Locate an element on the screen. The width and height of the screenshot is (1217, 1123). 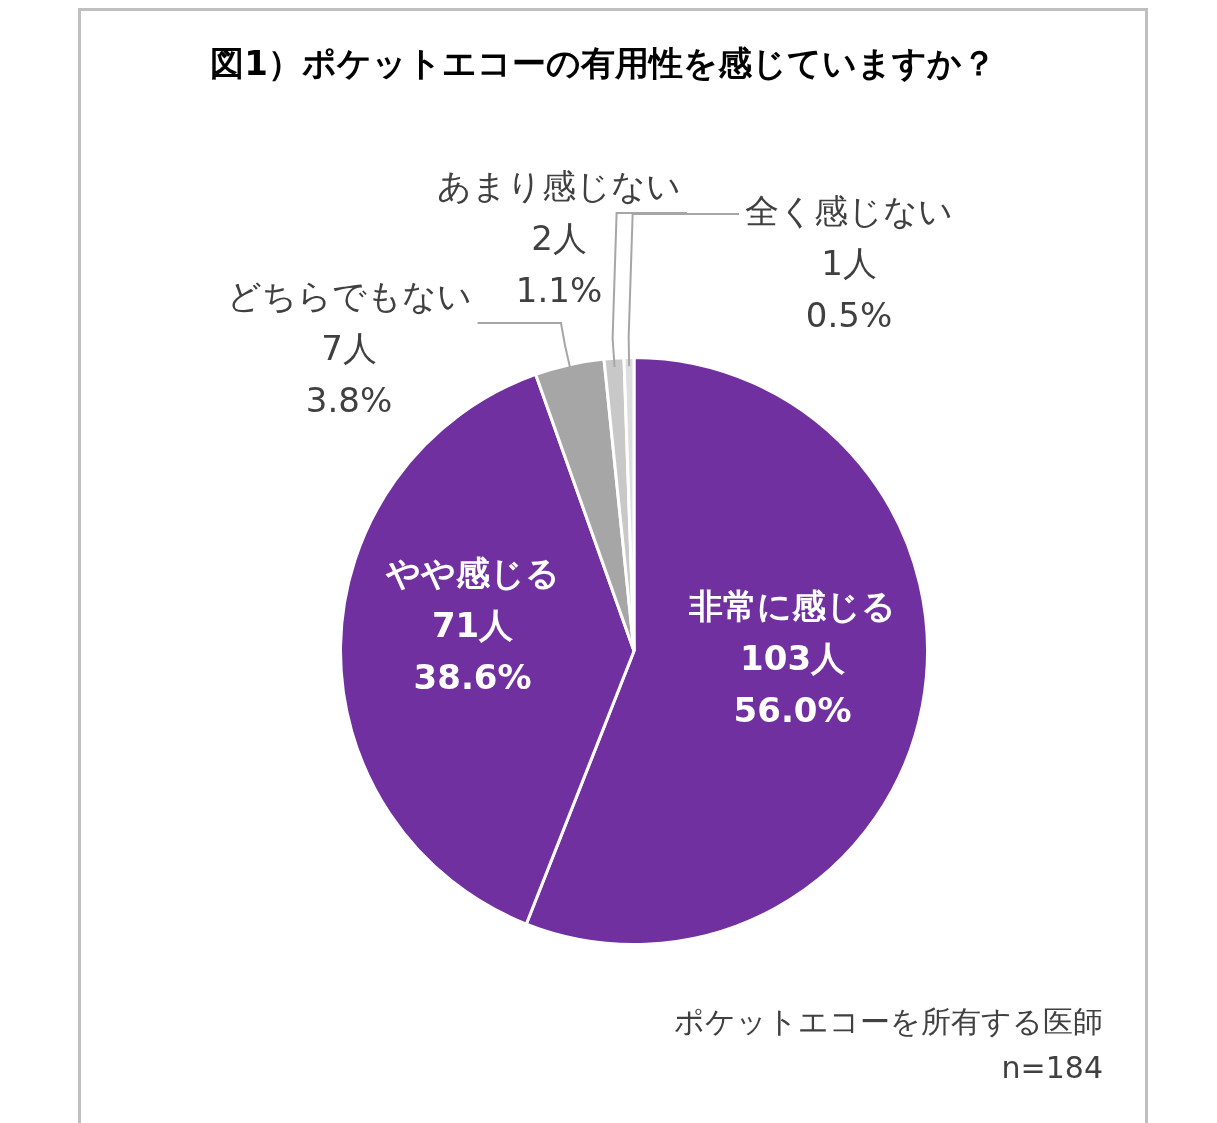
slice-label: あまり感じない is located at coordinates (559, 185).